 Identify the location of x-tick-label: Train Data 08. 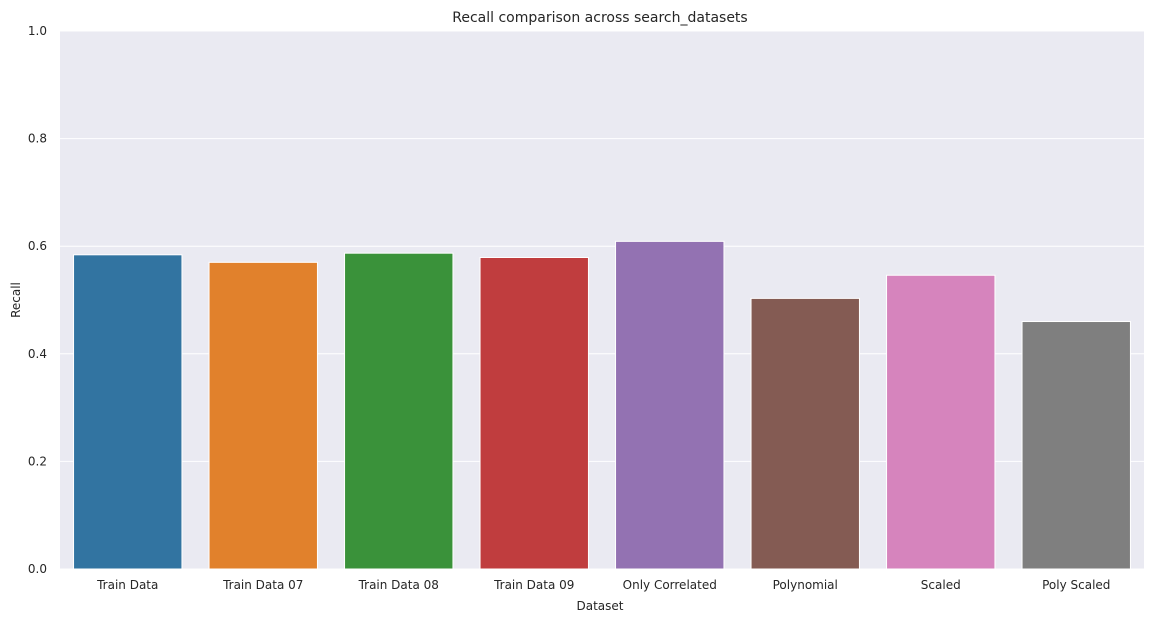
(398, 585).